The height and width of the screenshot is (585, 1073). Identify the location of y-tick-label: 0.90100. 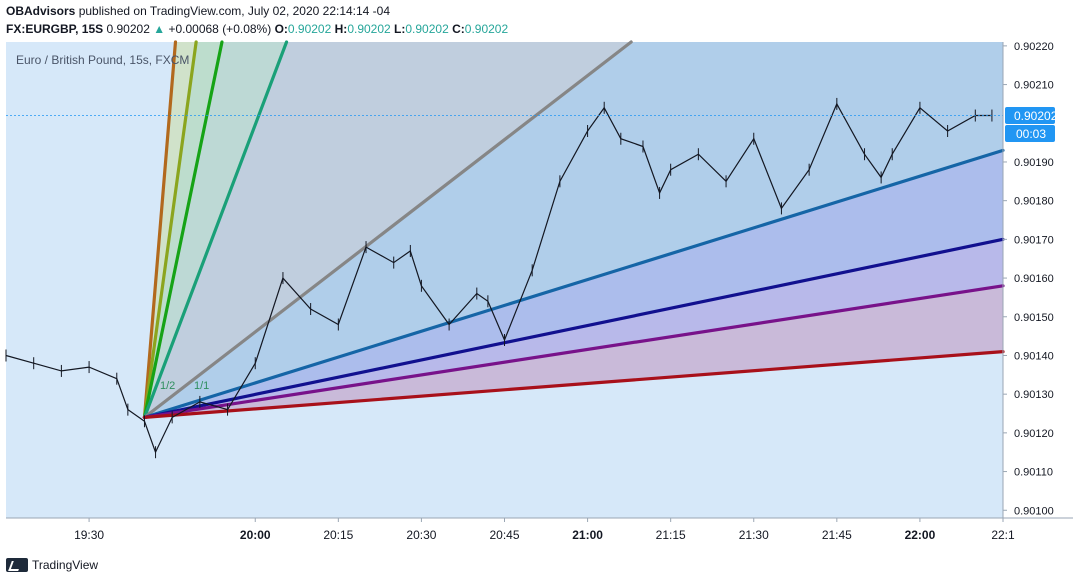
(1034, 511).